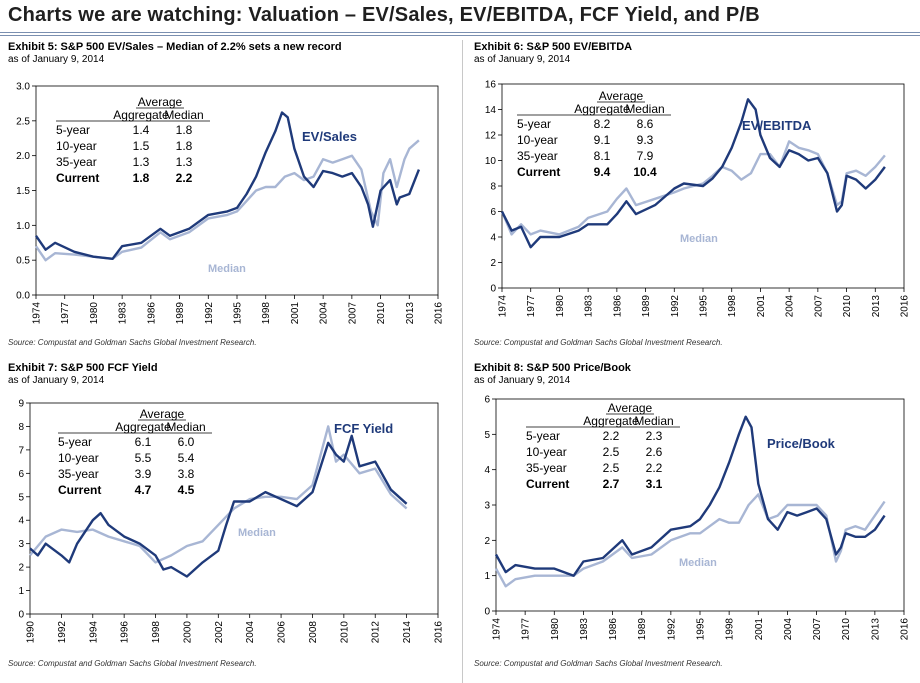 The width and height of the screenshot is (920, 683). I want to click on exhibit-7-x-tick-label: 1992, so click(62, 632).